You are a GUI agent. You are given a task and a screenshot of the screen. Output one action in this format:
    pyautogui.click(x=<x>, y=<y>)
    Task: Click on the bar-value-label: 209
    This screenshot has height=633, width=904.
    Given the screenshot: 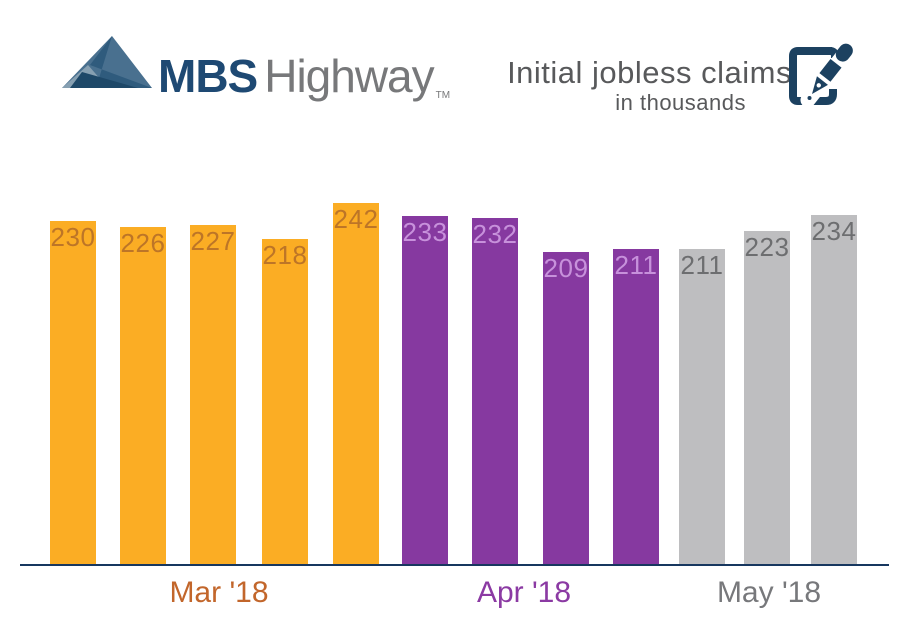 What is the action you would take?
    pyautogui.click(x=566, y=268)
    